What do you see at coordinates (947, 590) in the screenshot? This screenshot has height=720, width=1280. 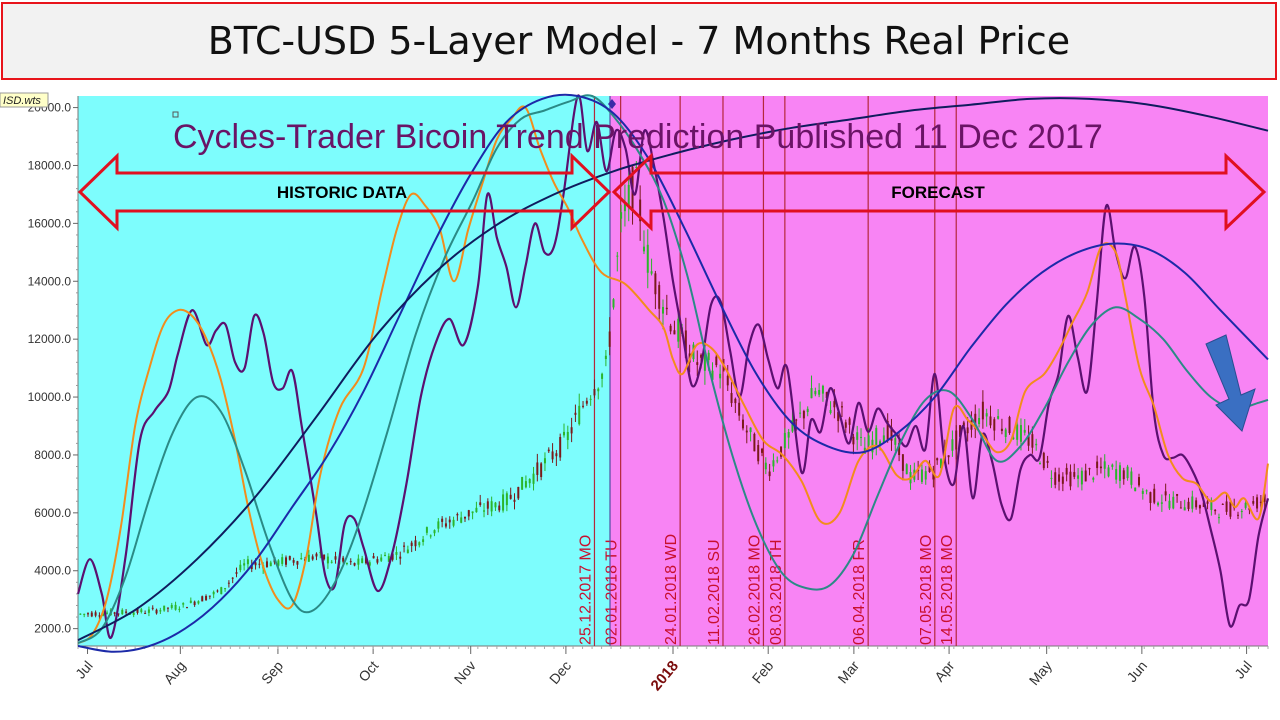 I see `forecast-marker-label: 14.05.2018 MO` at bounding box center [947, 590].